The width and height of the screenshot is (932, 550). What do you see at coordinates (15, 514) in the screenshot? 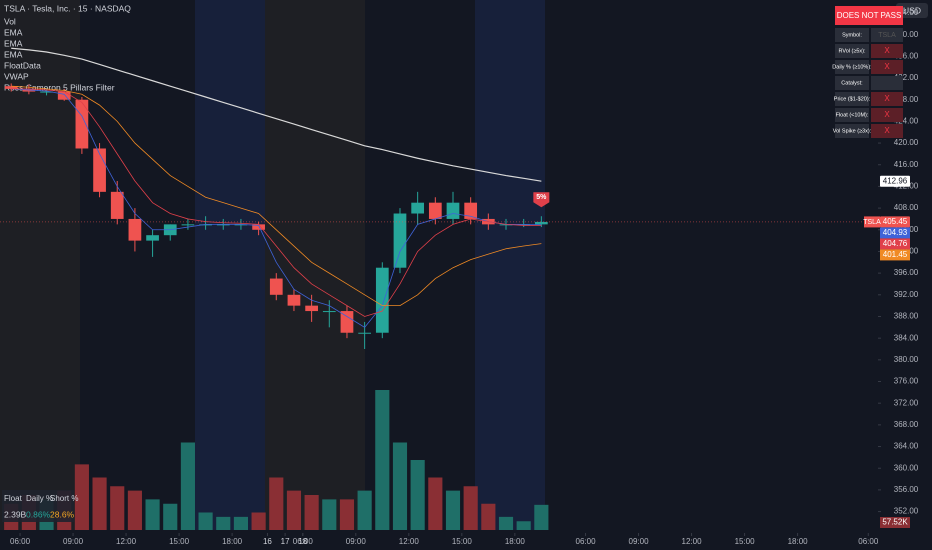
I see `float-value: 2.39B` at bounding box center [15, 514].